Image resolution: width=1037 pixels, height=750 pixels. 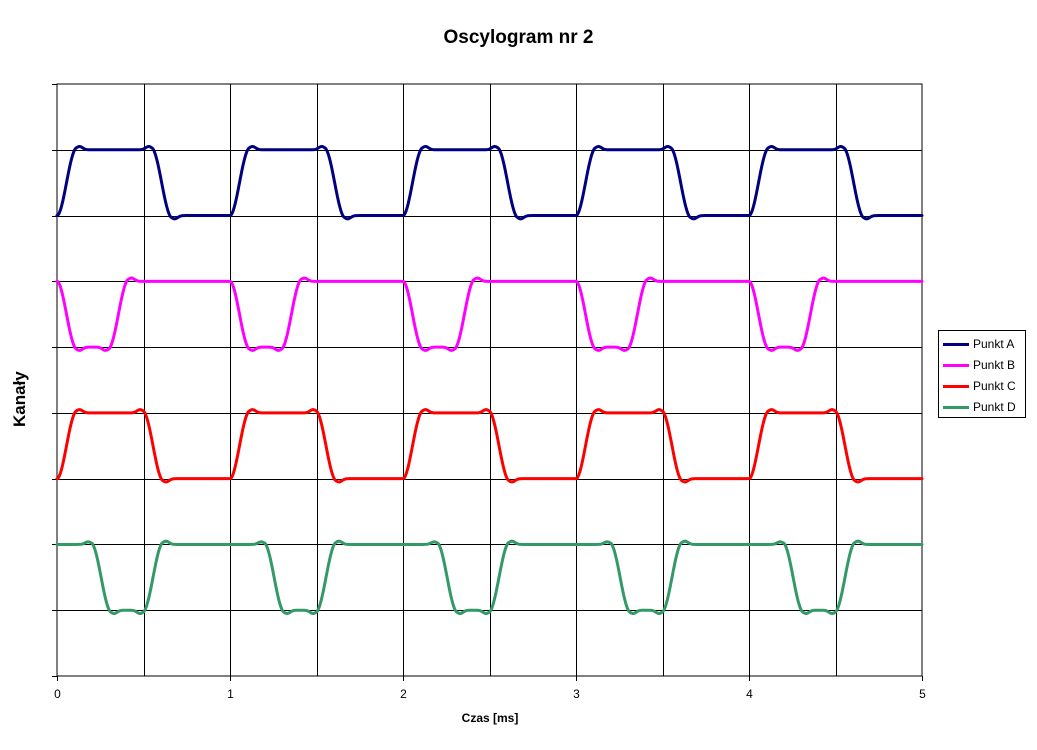 I want to click on legend-entry-punkt-b: Punkt B, so click(x=984, y=365).